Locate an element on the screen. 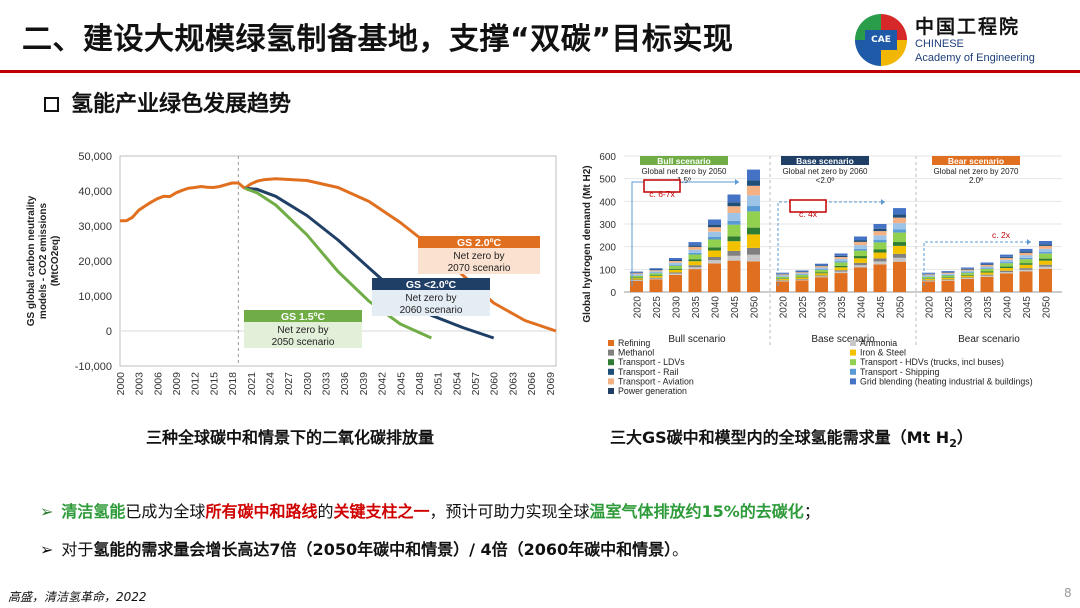  page-number: 8 is located at coordinates (1068, 593).